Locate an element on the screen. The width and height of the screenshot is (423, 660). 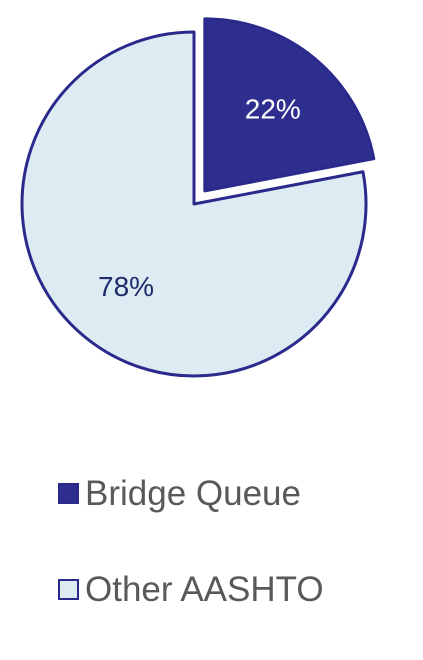
legend-swatch-bridge-queue is located at coordinates (68, 493).